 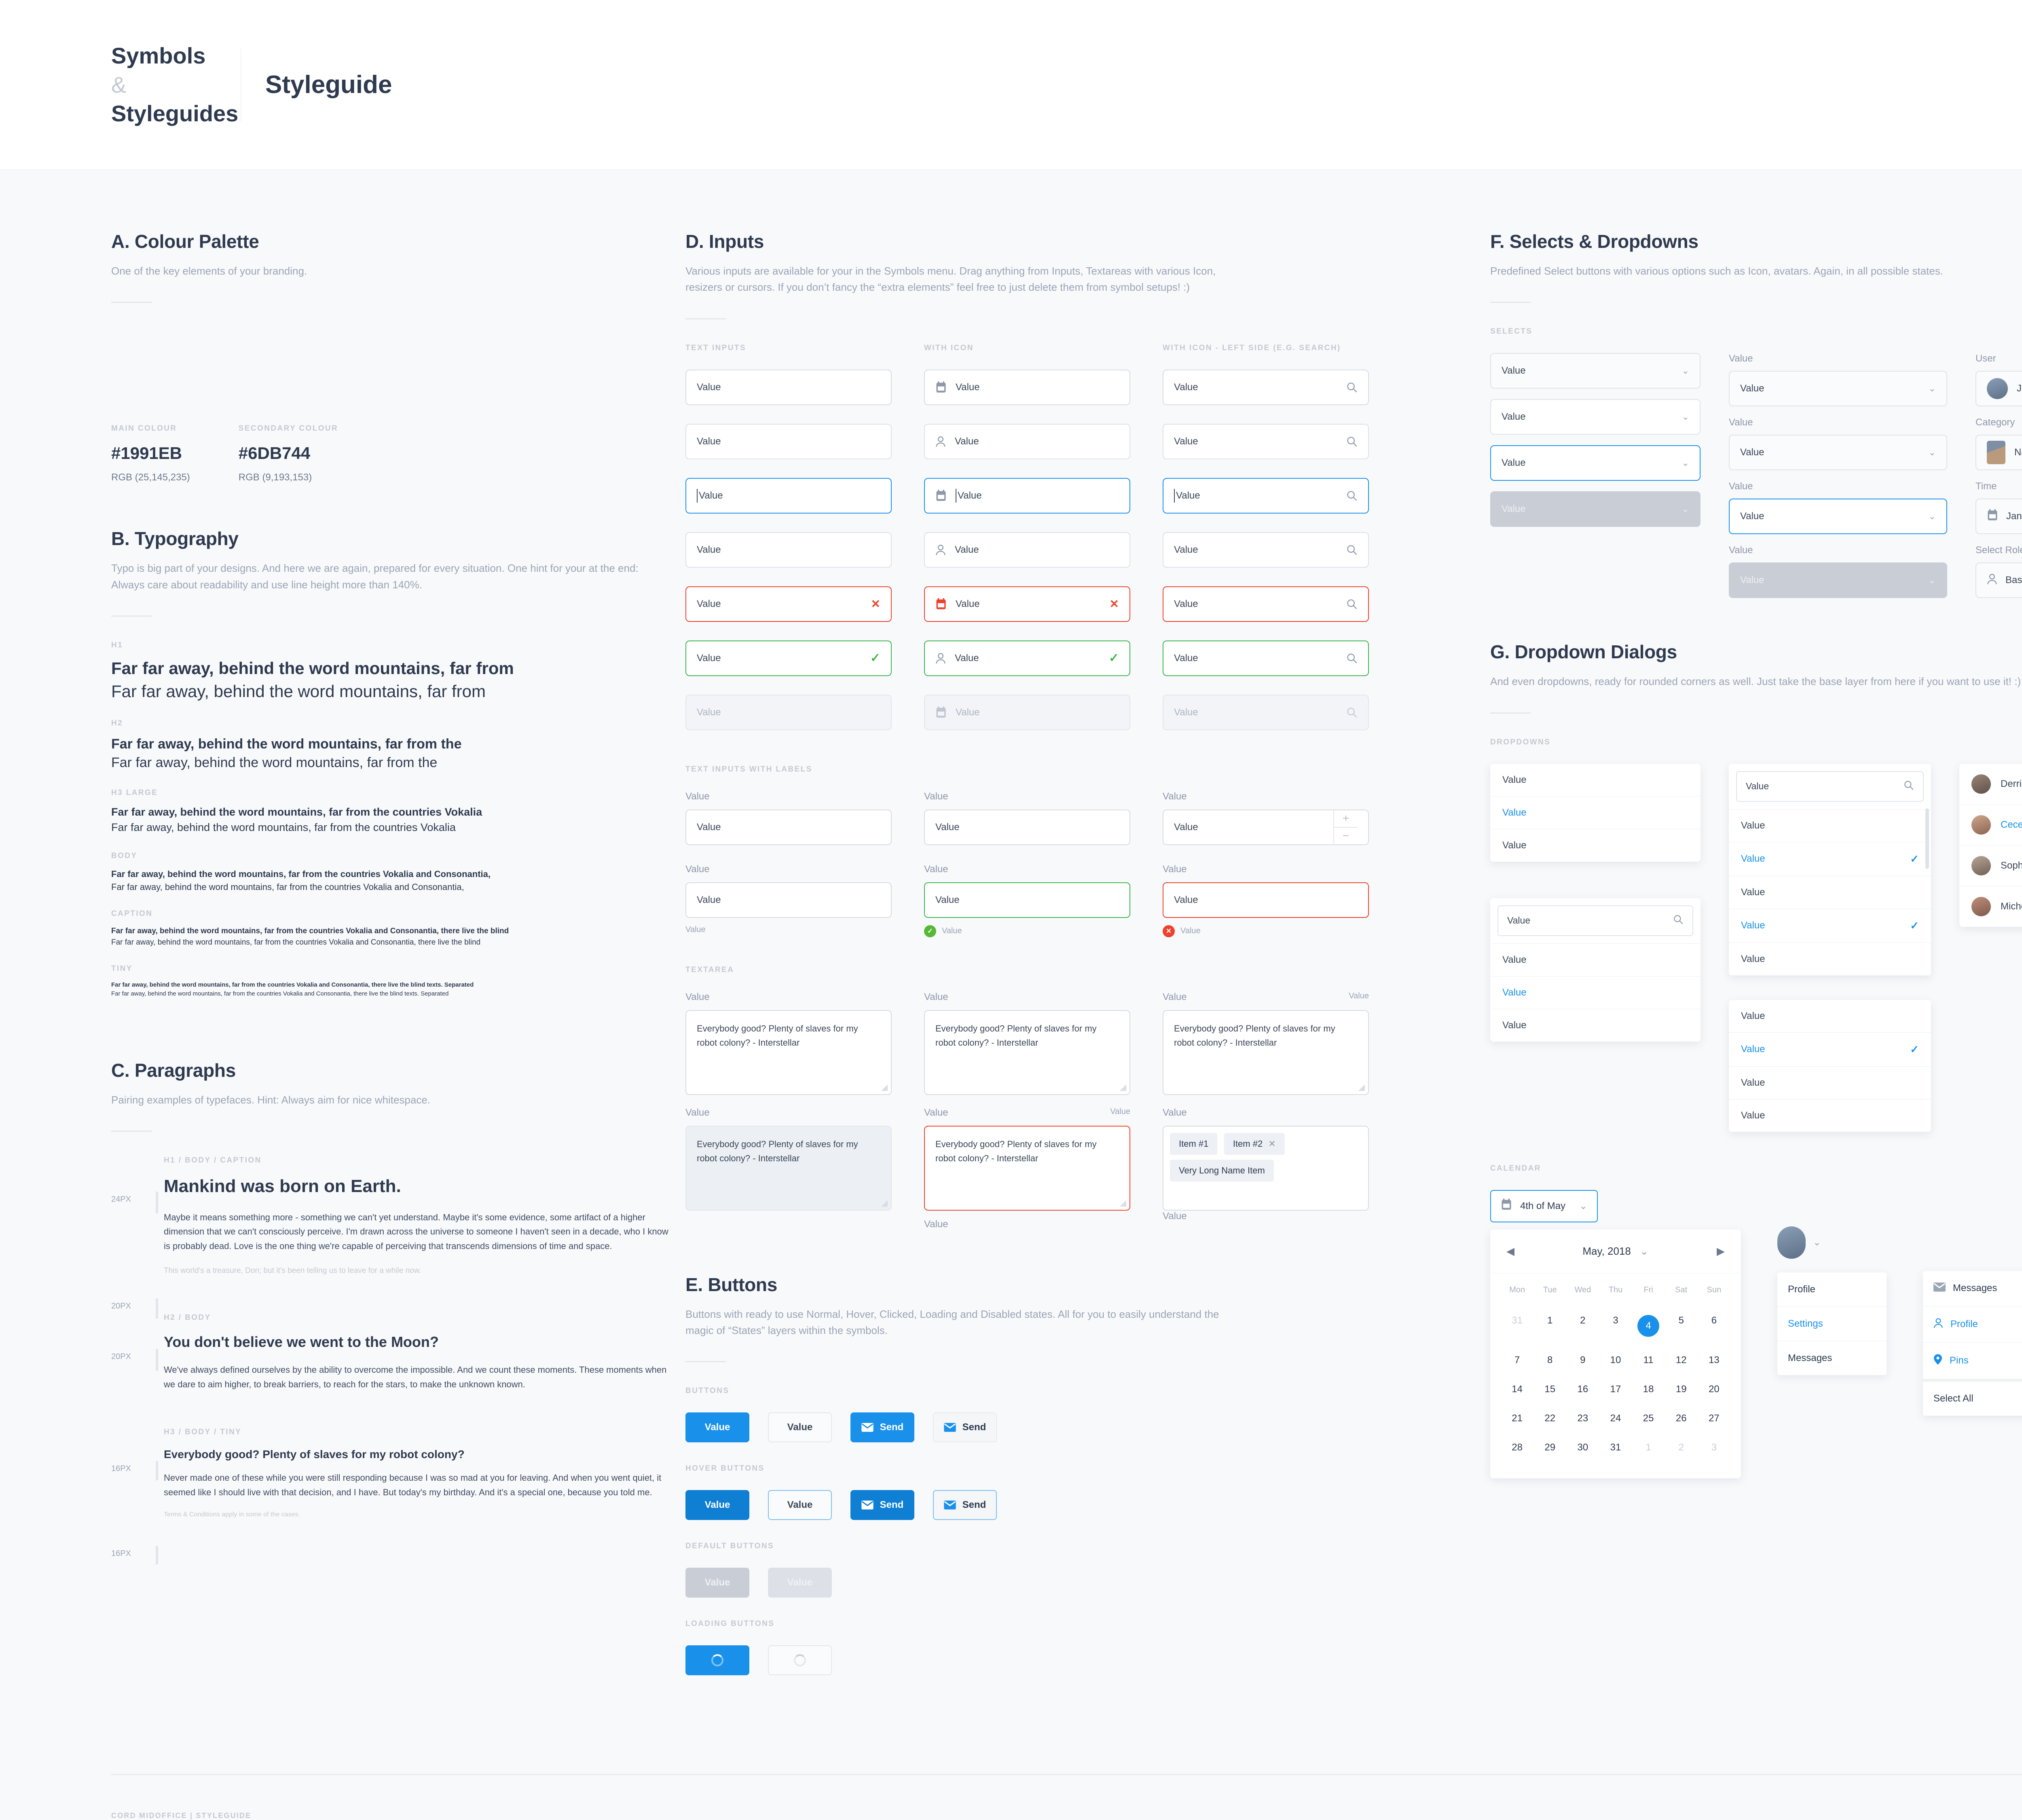 What do you see at coordinates (1194, 1144) in the screenshot?
I see `chip: Item #1` at bounding box center [1194, 1144].